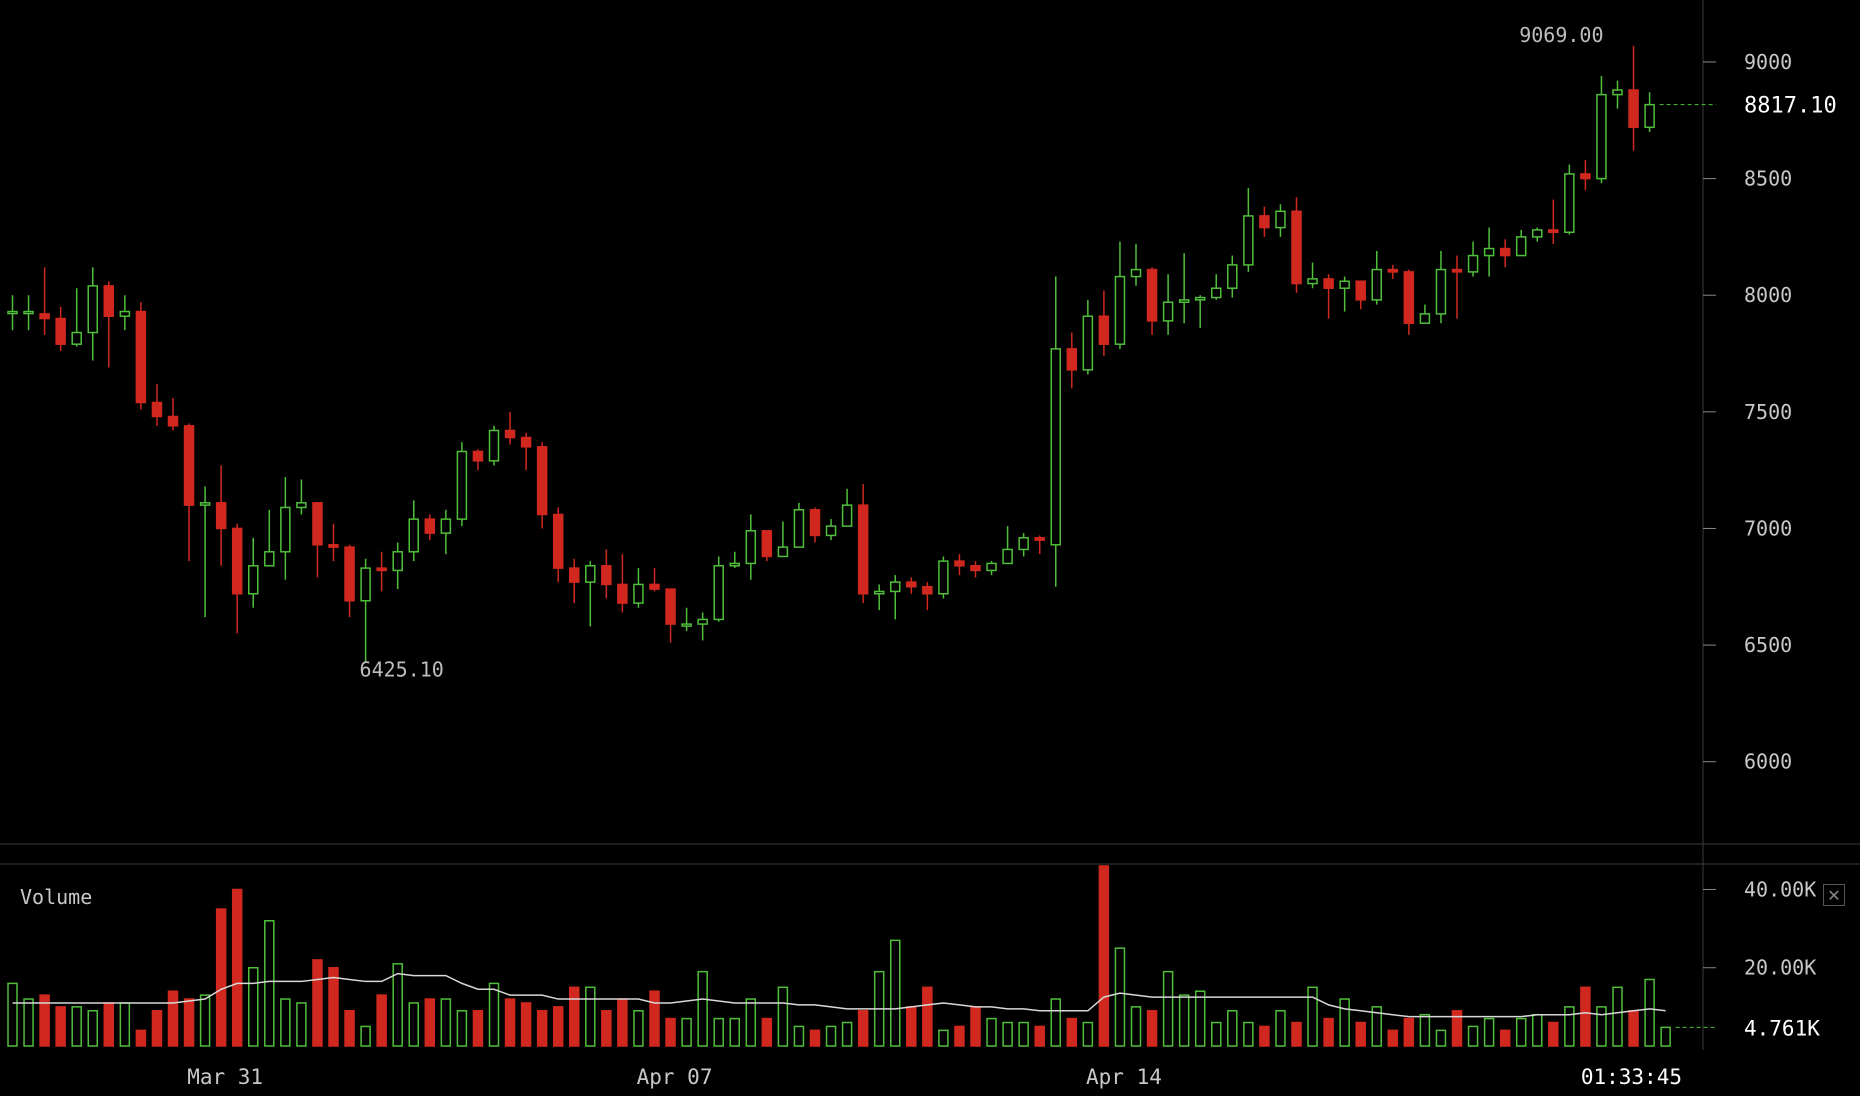 The width and height of the screenshot is (1860, 1096). I want to click on low-price-label: 6425.10, so click(402, 670).